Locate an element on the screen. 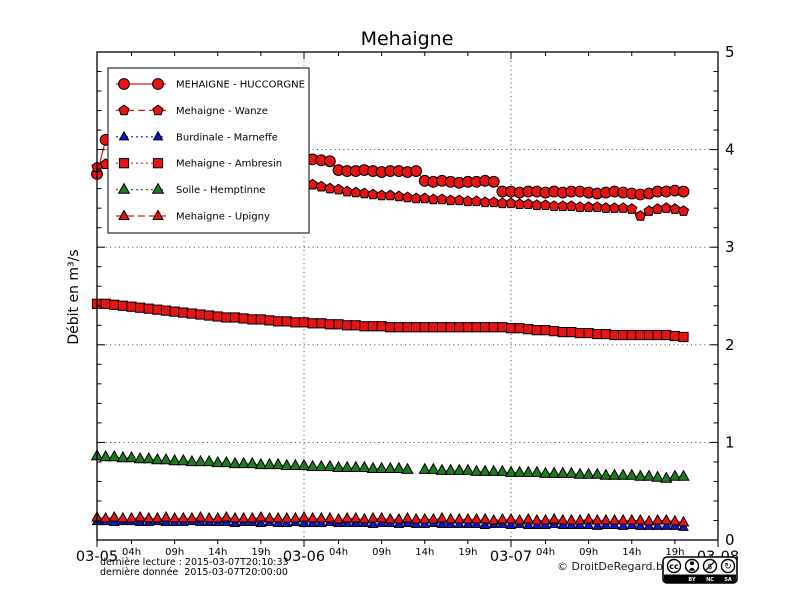 The width and height of the screenshot is (800, 600). series-mehaigne-upigny is located at coordinates (390, 518).